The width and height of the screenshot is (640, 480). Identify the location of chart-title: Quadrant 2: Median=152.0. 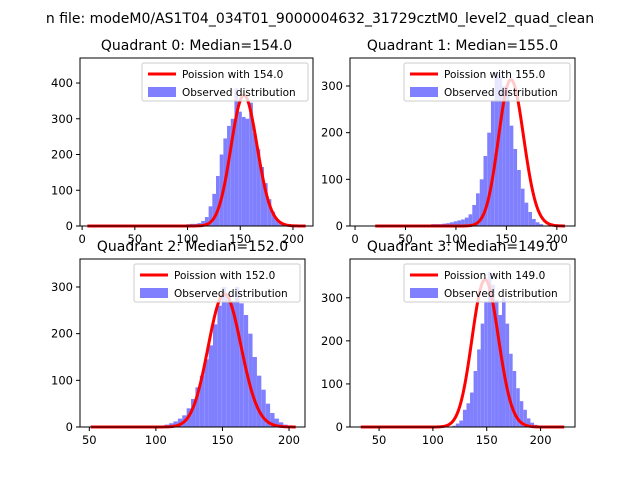
(192, 247).